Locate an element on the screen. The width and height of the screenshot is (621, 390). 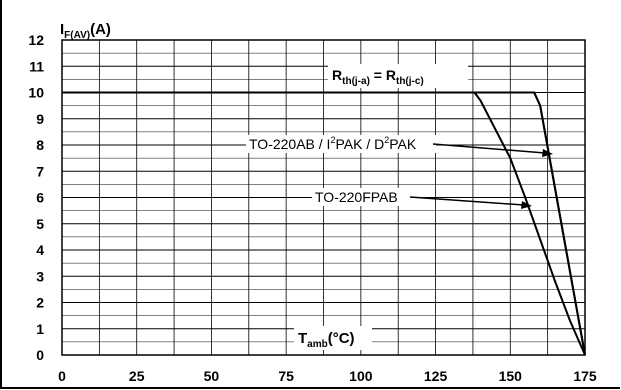
y-axis-label-main: I is located at coordinates (62, 29).